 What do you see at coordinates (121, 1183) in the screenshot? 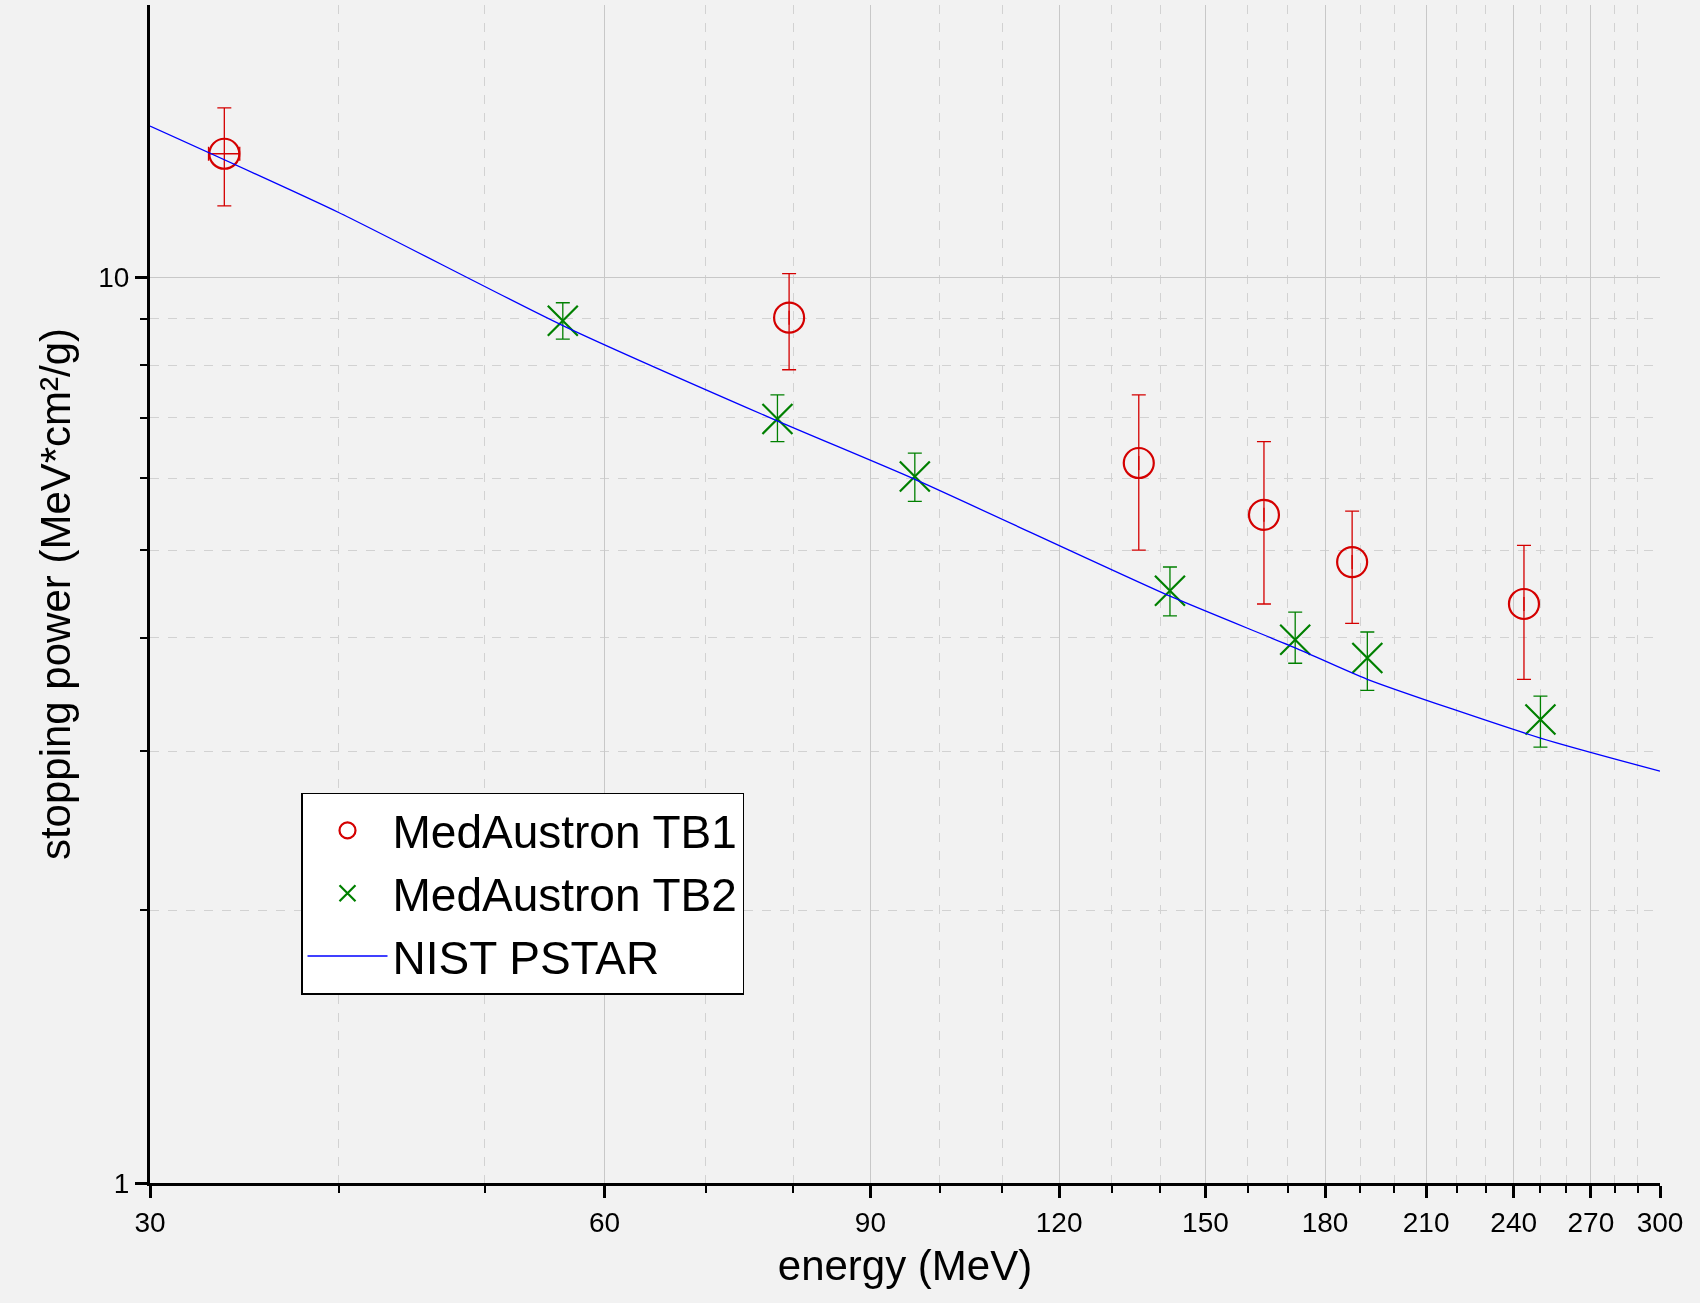
I see `y-tick-label: 1` at bounding box center [121, 1183].